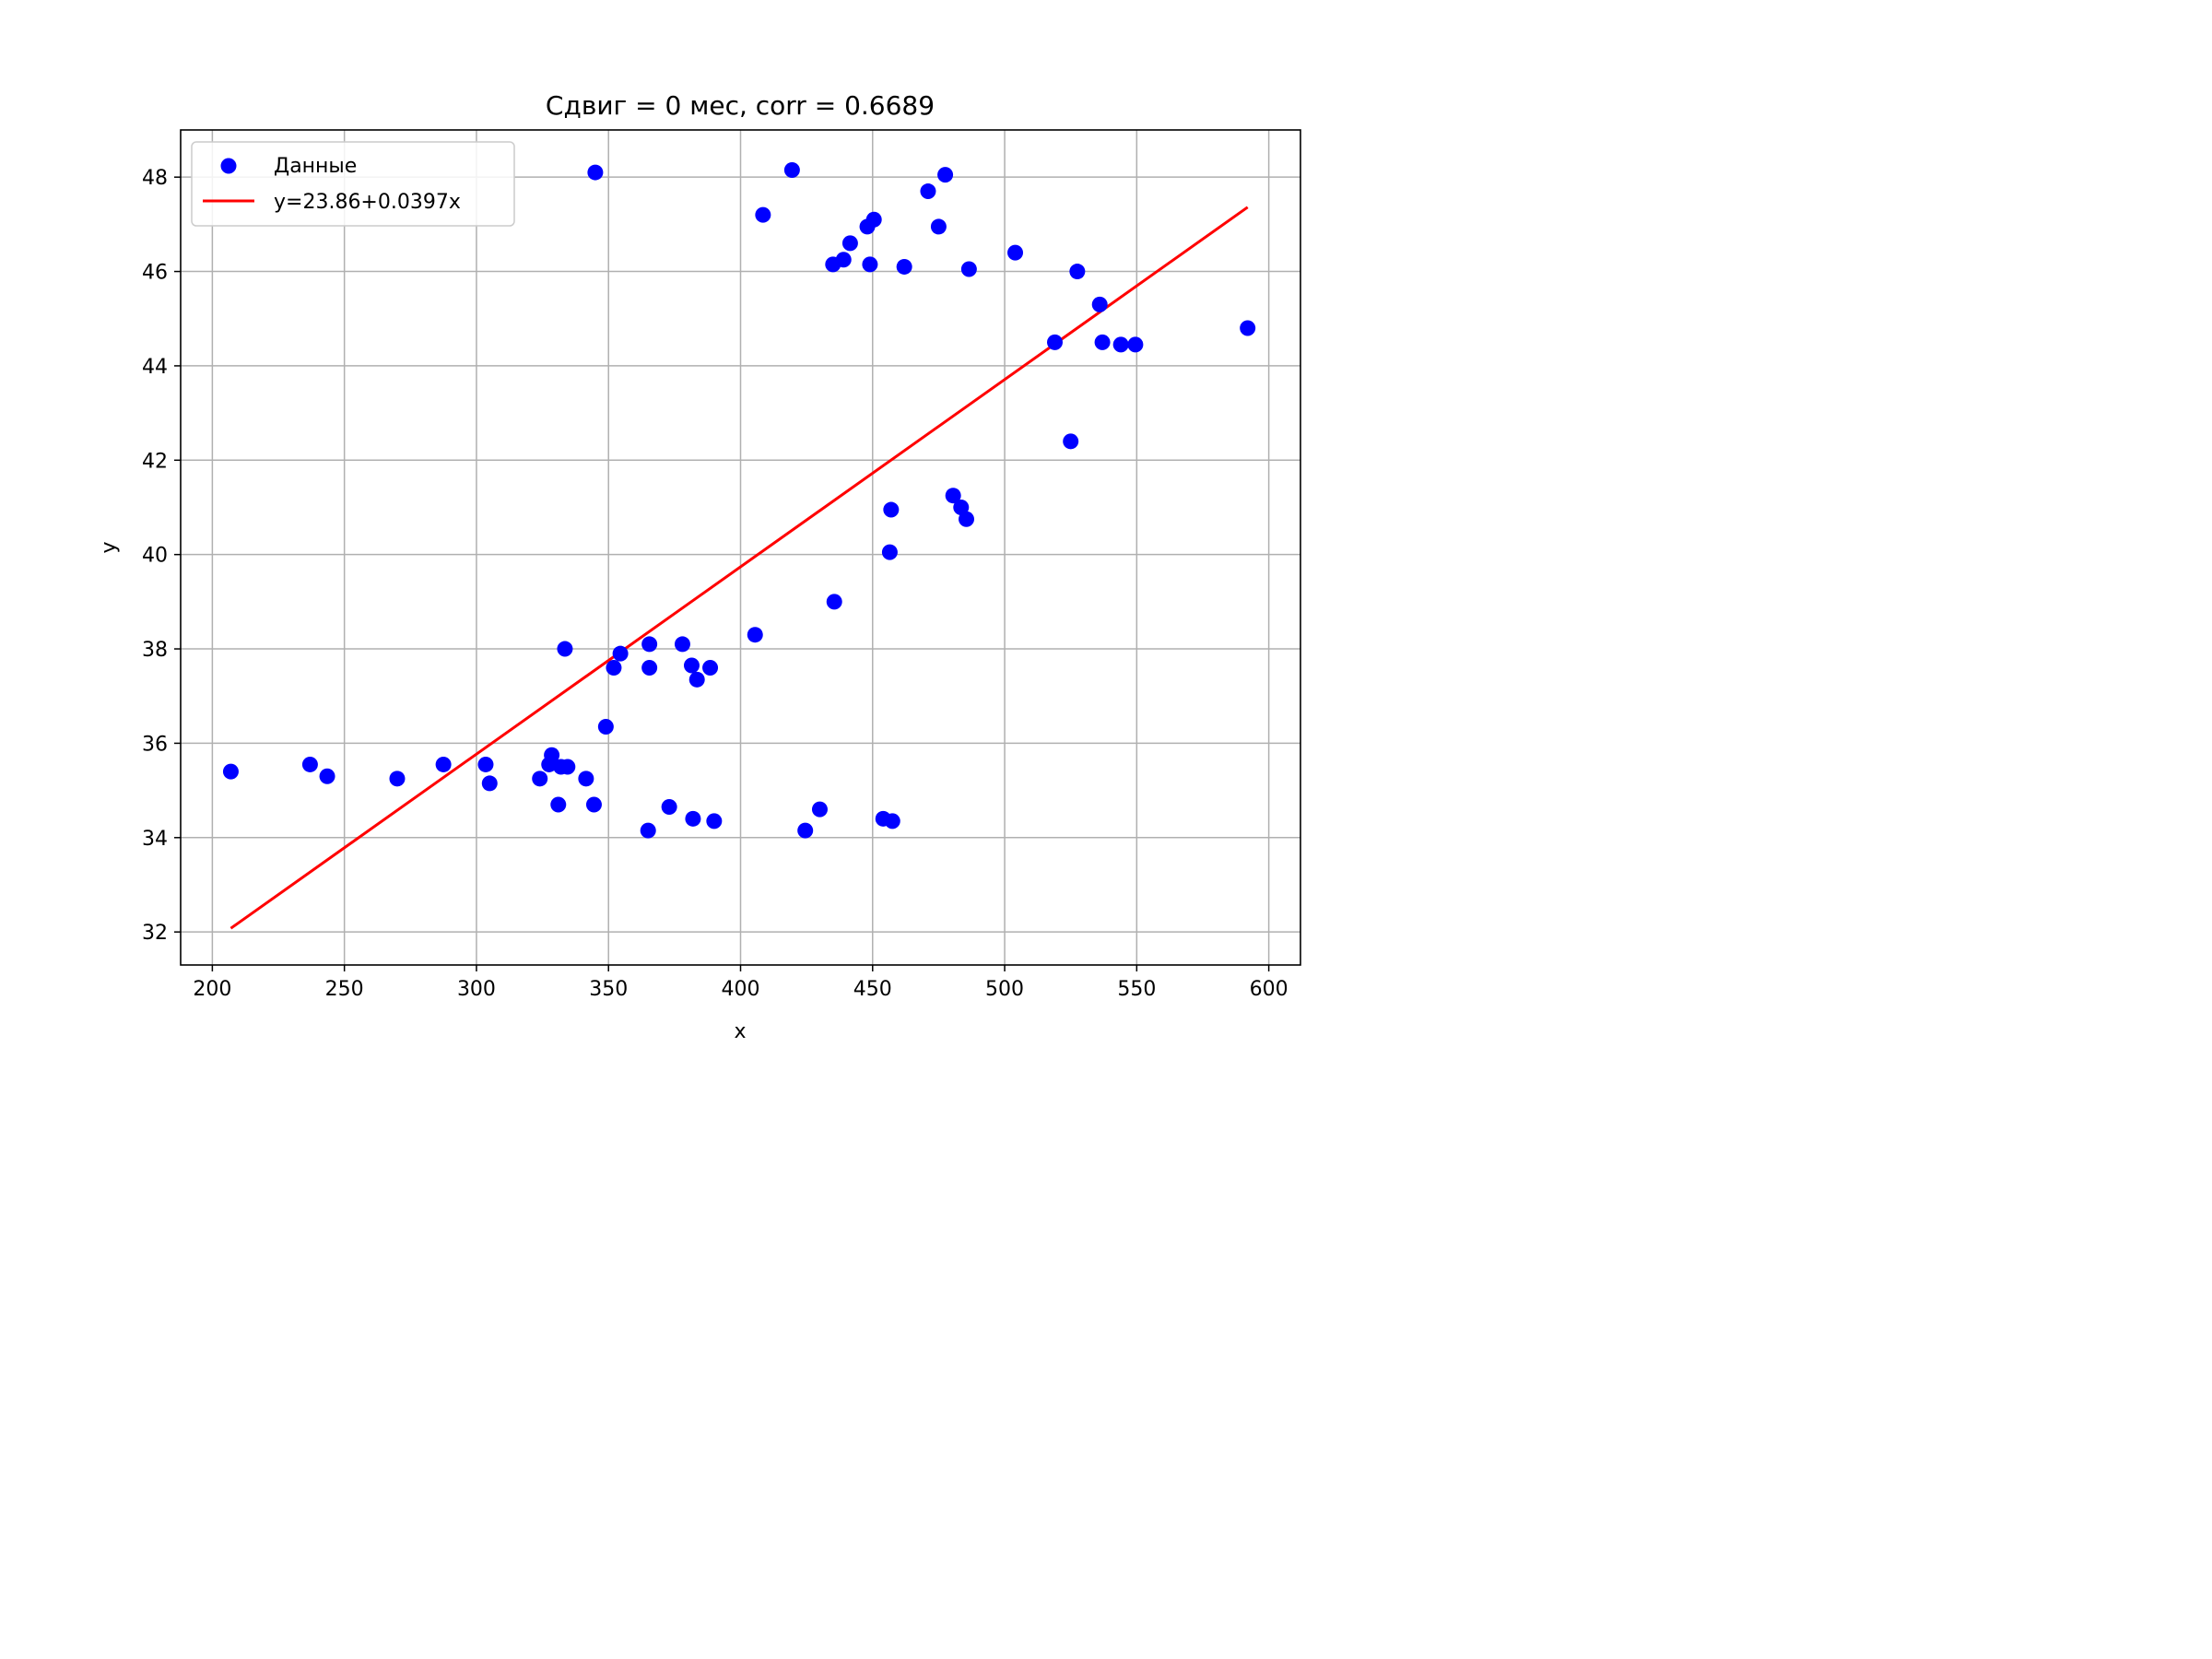 This screenshot has height=1659, width=2212. I want to click on x-tick-label: 300, so click(476, 989).